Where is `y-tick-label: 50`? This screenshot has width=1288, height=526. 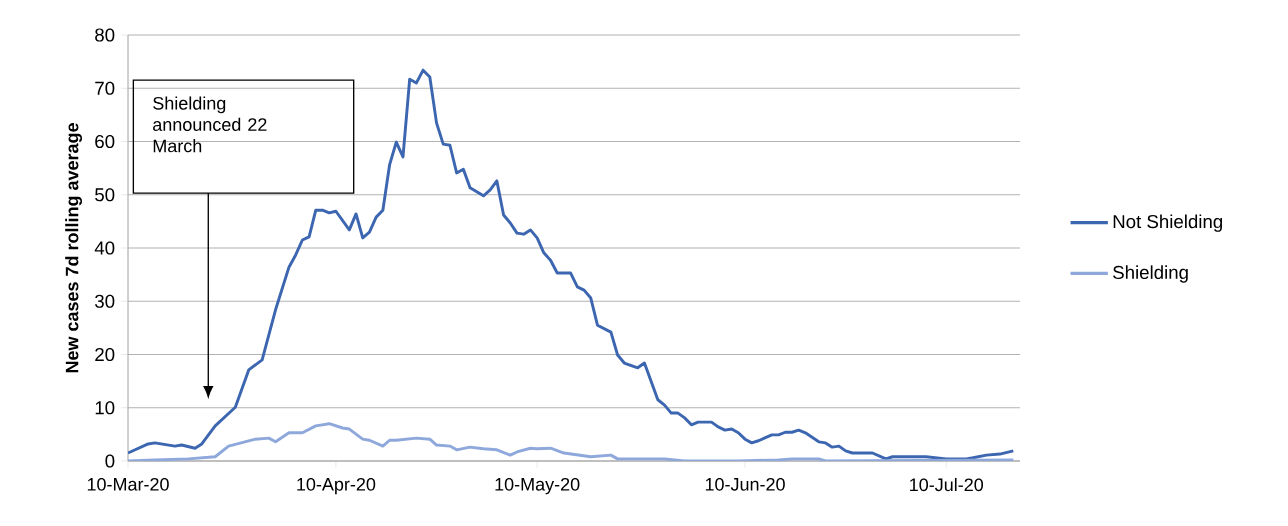
y-tick-label: 50 is located at coordinates (105, 195).